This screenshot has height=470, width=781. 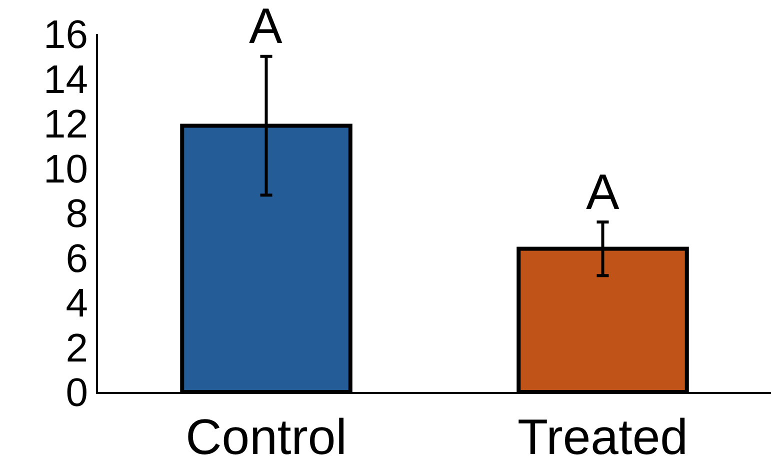 I want to click on x-tick-label: Control, so click(x=266, y=437).